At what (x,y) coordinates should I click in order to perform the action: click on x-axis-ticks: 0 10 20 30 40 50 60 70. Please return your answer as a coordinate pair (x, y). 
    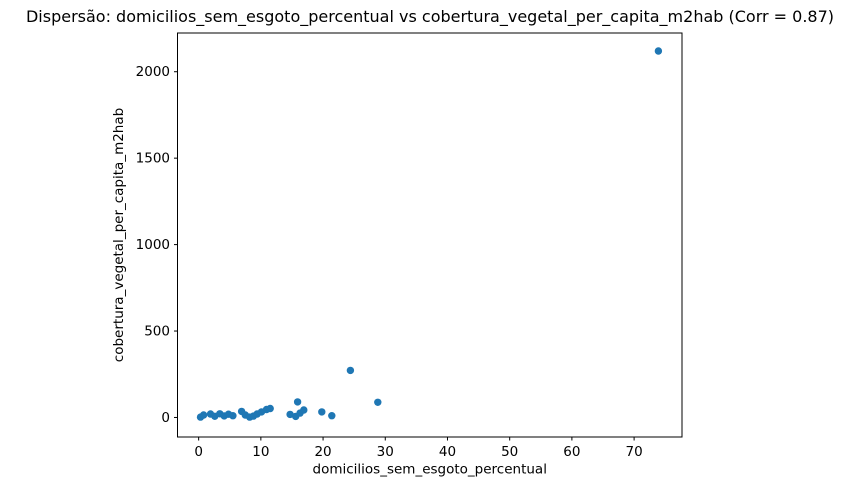
    Looking at the image, I should click on (418, 448).